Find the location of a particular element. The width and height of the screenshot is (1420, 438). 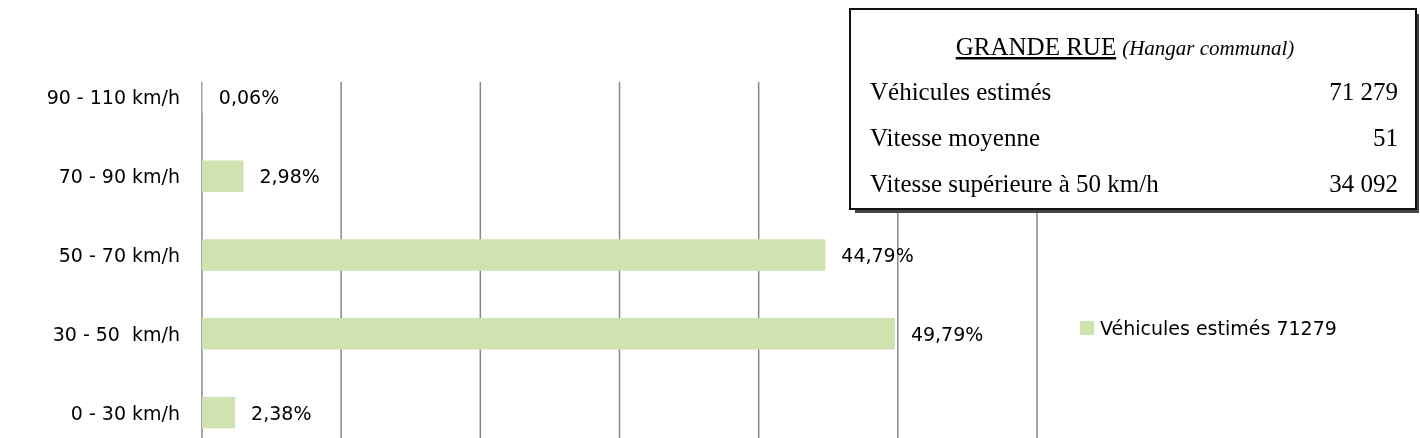

data-label: 2,98% is located at coordinates (289, 176).